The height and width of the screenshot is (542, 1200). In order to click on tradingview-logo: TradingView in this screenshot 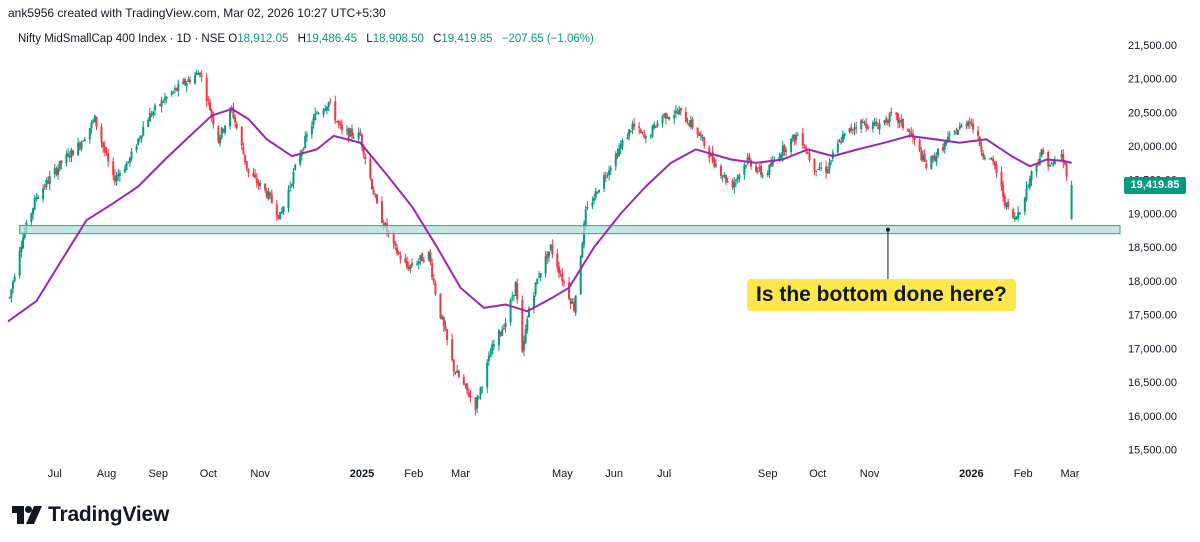, I will do `click(90, 515)`.